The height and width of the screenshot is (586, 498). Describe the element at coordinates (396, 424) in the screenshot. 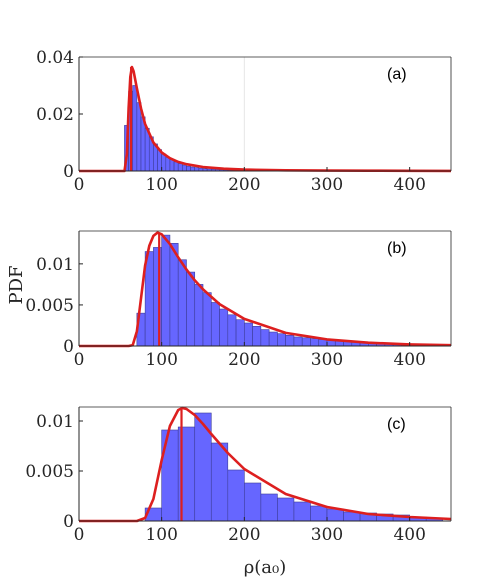

I see `panel-label: (c)` at that location.